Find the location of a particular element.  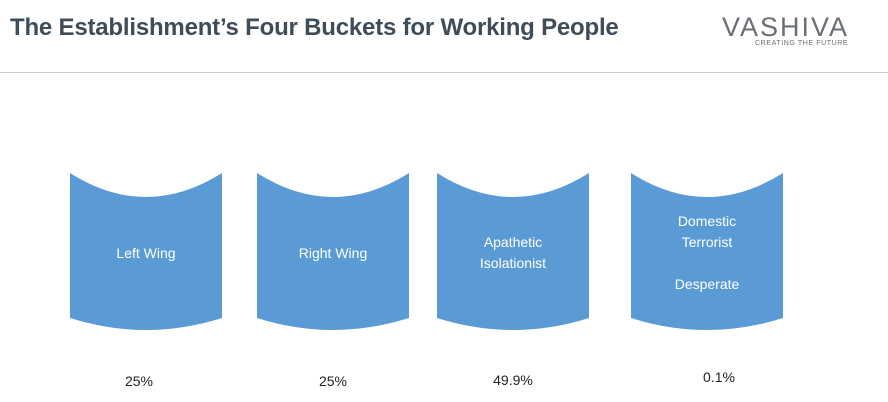

logo-wordmark: VASHIVA is located at coordinates (786, 27).